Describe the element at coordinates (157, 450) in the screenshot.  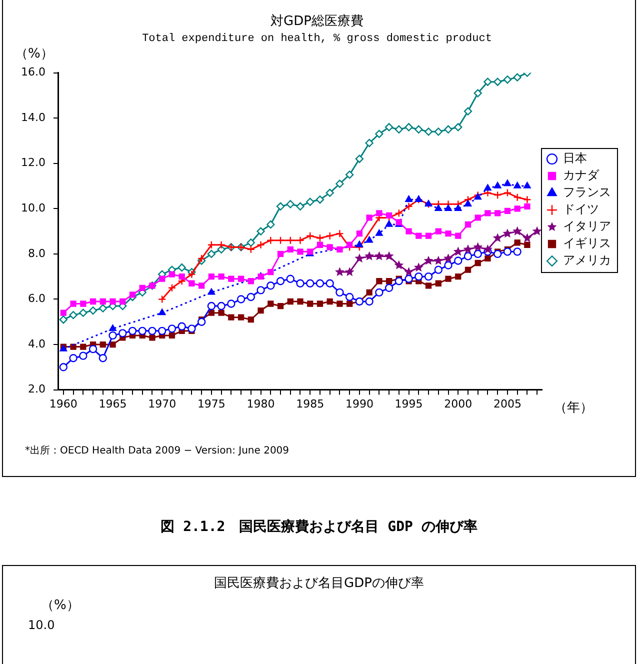
I see `text: *出所：OECD Health Data 2009 − Version: June 2009` at that location.